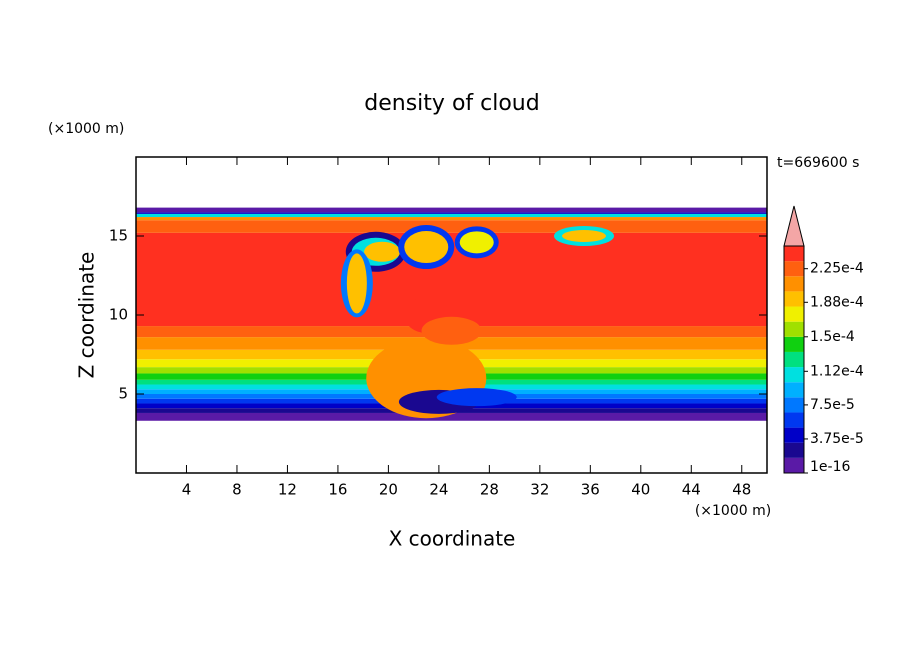  Describe the element at coordinates (818, 163) in the screenshot. I see `time-label: t=669600 s` at that location.